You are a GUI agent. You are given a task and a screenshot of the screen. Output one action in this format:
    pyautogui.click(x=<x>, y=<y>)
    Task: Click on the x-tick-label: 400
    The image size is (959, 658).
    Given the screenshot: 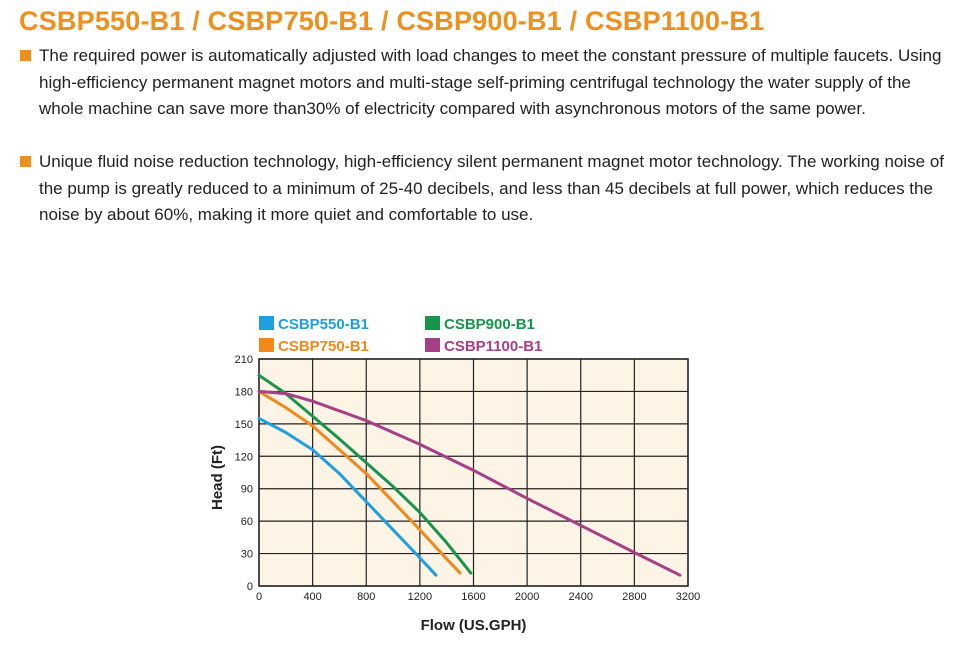 What is the action you would take?
    pyautogui.click(x=312, y=597)
    